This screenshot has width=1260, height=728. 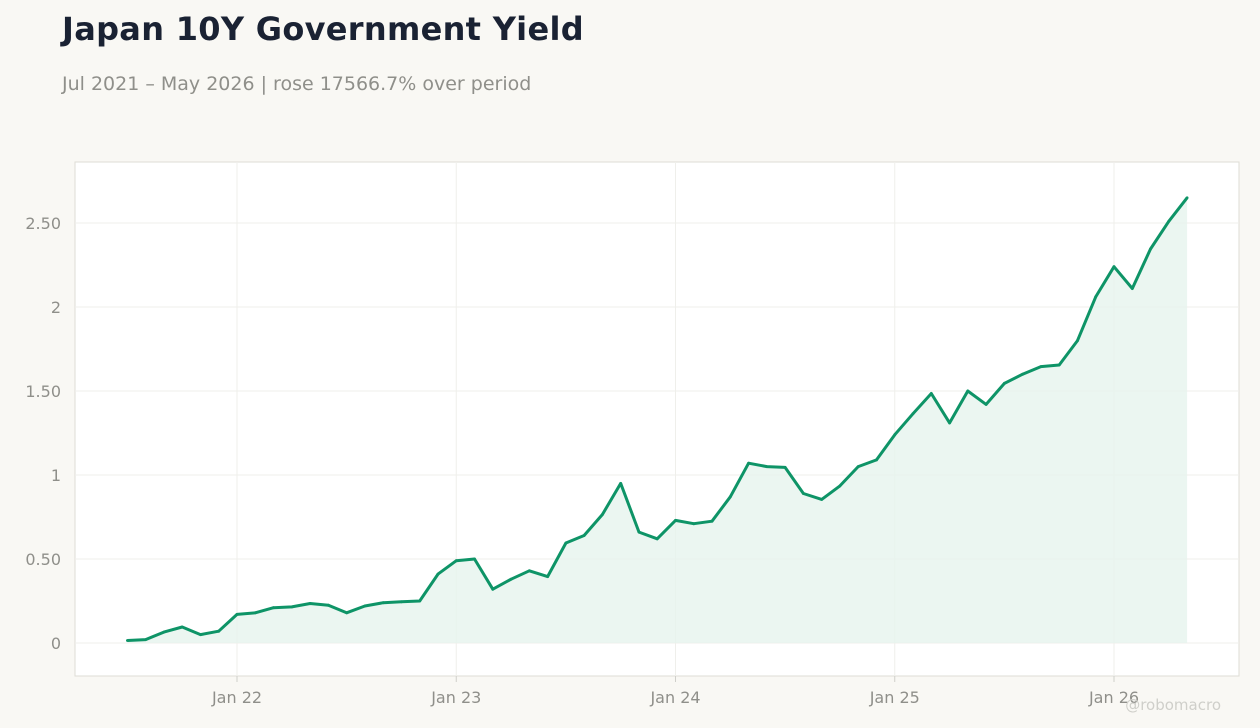 I want to click on x-axis: Jan 22 Jan 23 Jan 24 Jan 25 Jan 26, so click(x=675, y=691).